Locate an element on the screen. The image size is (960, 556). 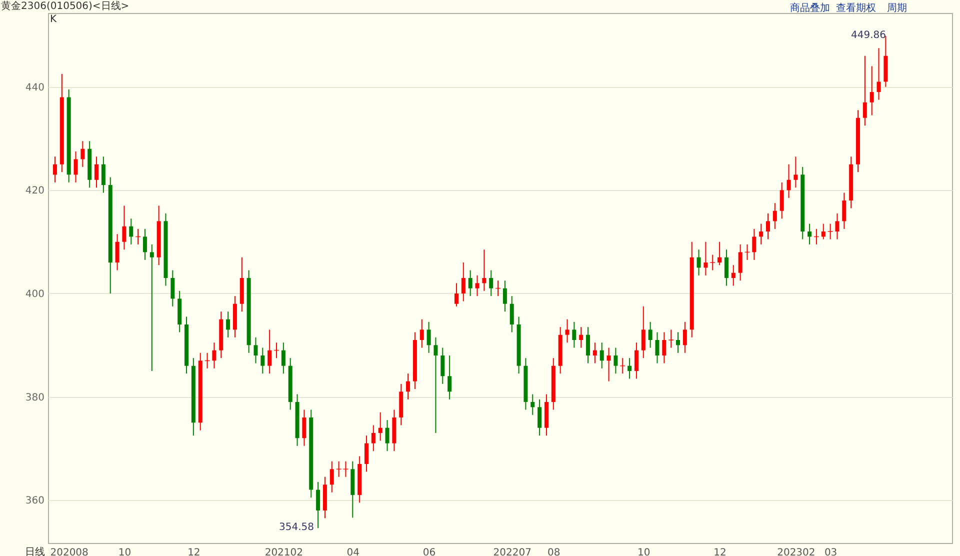
x-tick-label: 202302 is located at coordinates (796, 552).